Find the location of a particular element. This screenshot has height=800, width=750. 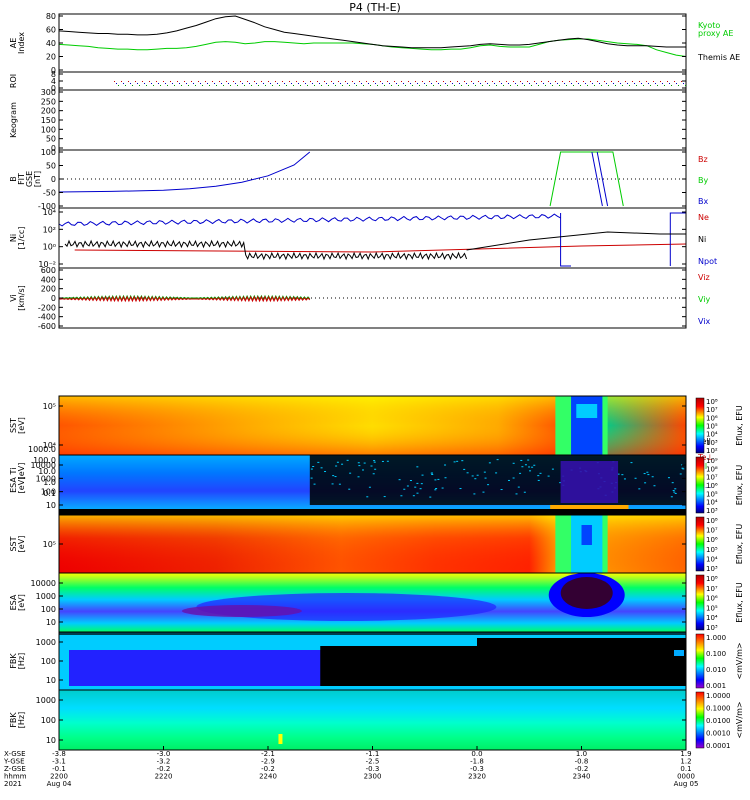

fbk_e-cbar-tick: 1.000 is located at coordinates (716, 638).